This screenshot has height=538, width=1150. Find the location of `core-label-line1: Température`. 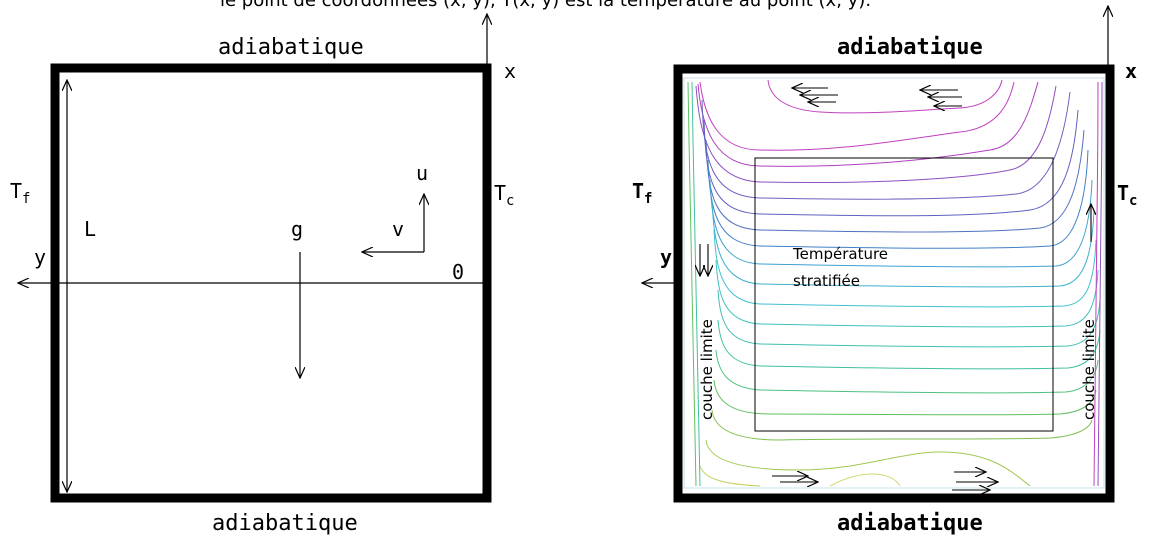

core-label-line1: Température is located at coordinates (840, 254).